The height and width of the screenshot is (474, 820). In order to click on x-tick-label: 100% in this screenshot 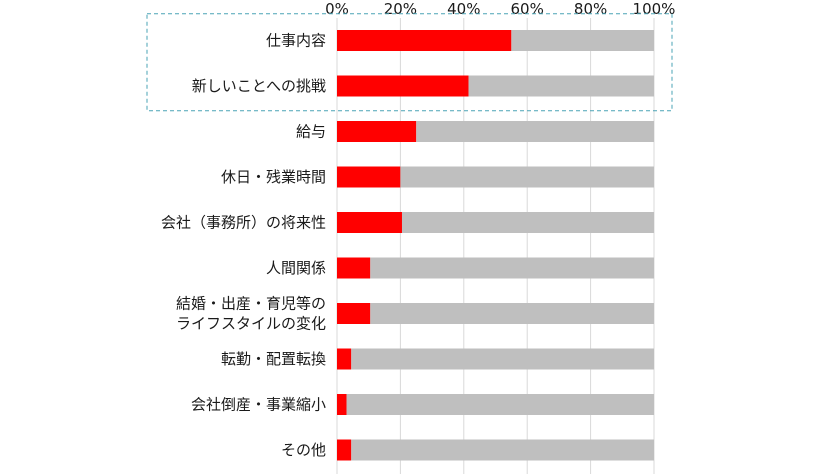, I will do `click(654, 9)`.